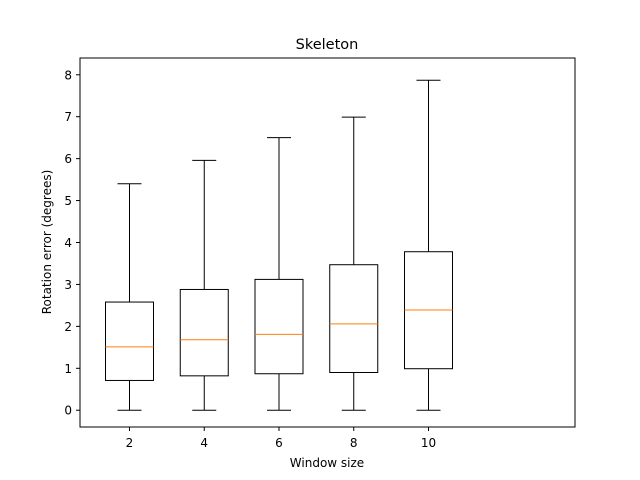 The height and width of the screenshot is (480, 640). I want to click on y-tick-label: 4, so click(68, 243).